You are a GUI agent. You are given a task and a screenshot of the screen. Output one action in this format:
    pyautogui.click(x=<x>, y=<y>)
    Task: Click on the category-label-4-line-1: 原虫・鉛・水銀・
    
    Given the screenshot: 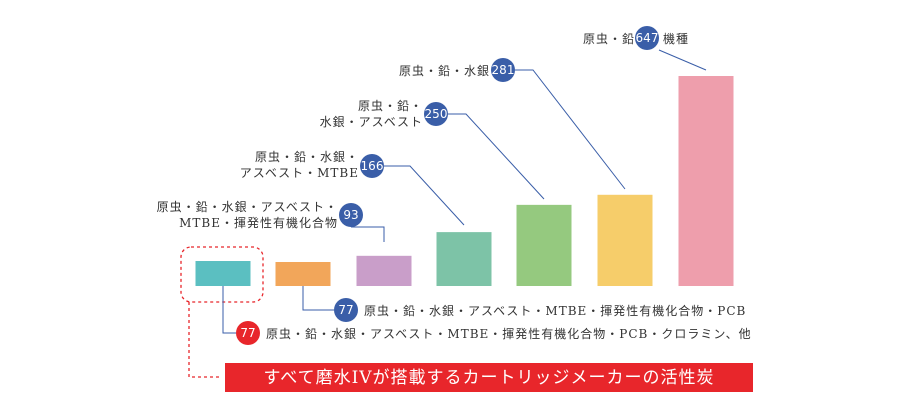 What is the action you would take?
    pyautogui.click(x=307, y=157)
    